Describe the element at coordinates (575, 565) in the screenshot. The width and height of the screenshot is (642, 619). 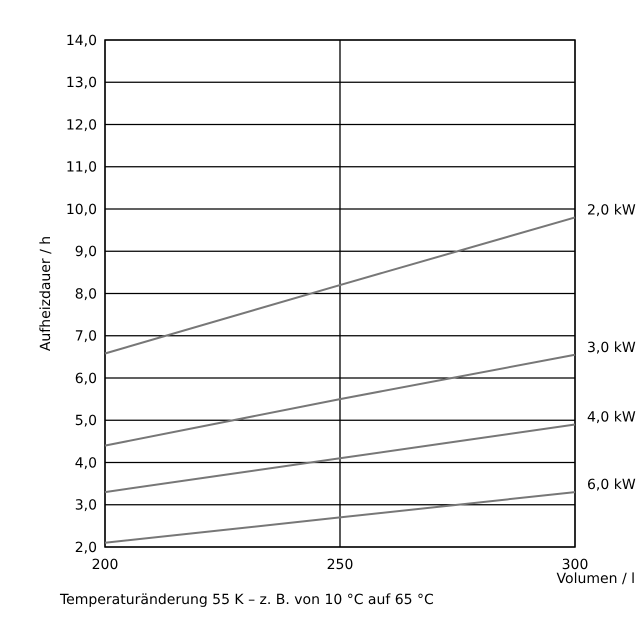
I see `x-tick-label: 300` at that location.